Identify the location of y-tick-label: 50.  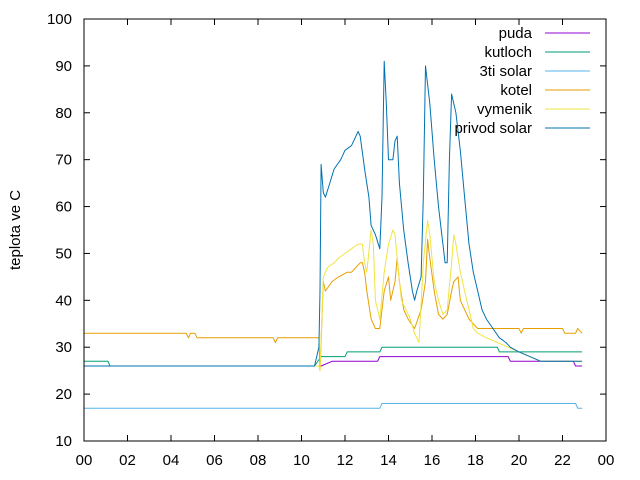
(63, 253).